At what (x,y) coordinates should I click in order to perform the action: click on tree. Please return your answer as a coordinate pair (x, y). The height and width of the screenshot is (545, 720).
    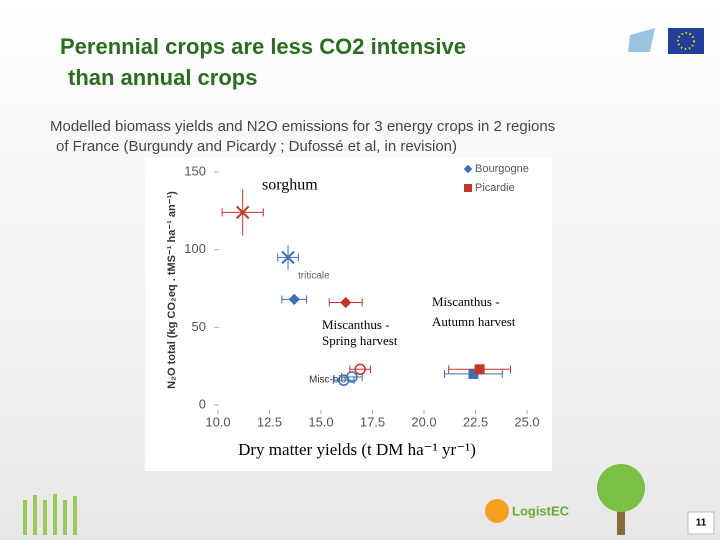
    Looking at the image, I should click on (621, 499).